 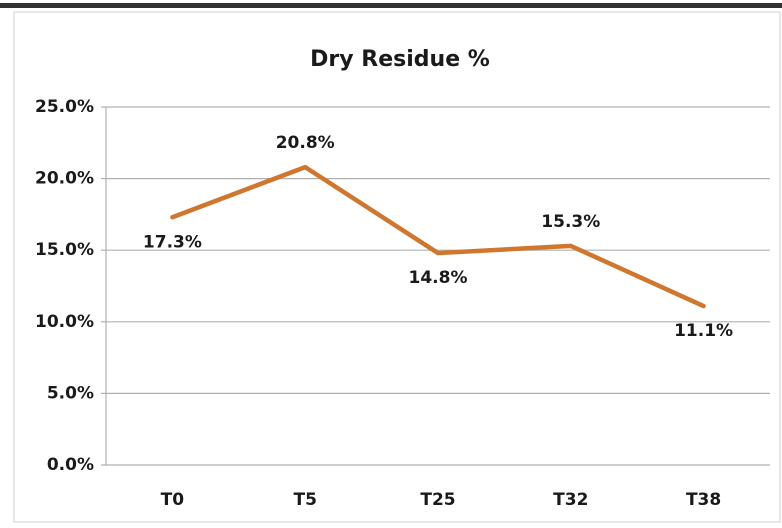 I want to click on x-tick-label: T0, so click(x=173, y=500).